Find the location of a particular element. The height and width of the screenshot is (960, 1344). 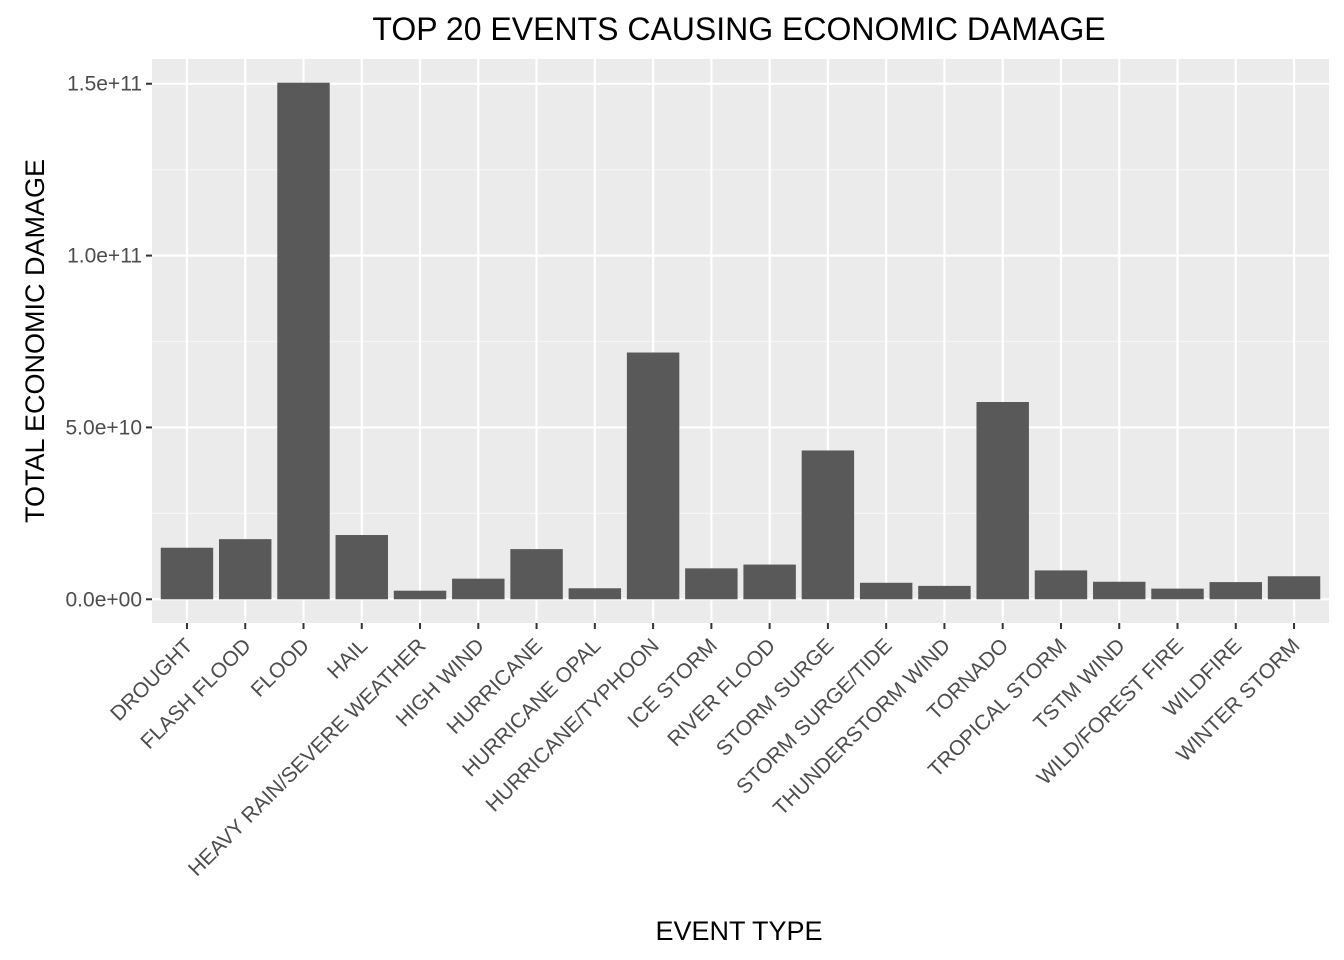

chart-title: TOP 20 EVENTS CAUSING ECONOMIC DAMAGE is located at coordinates (738, 29).